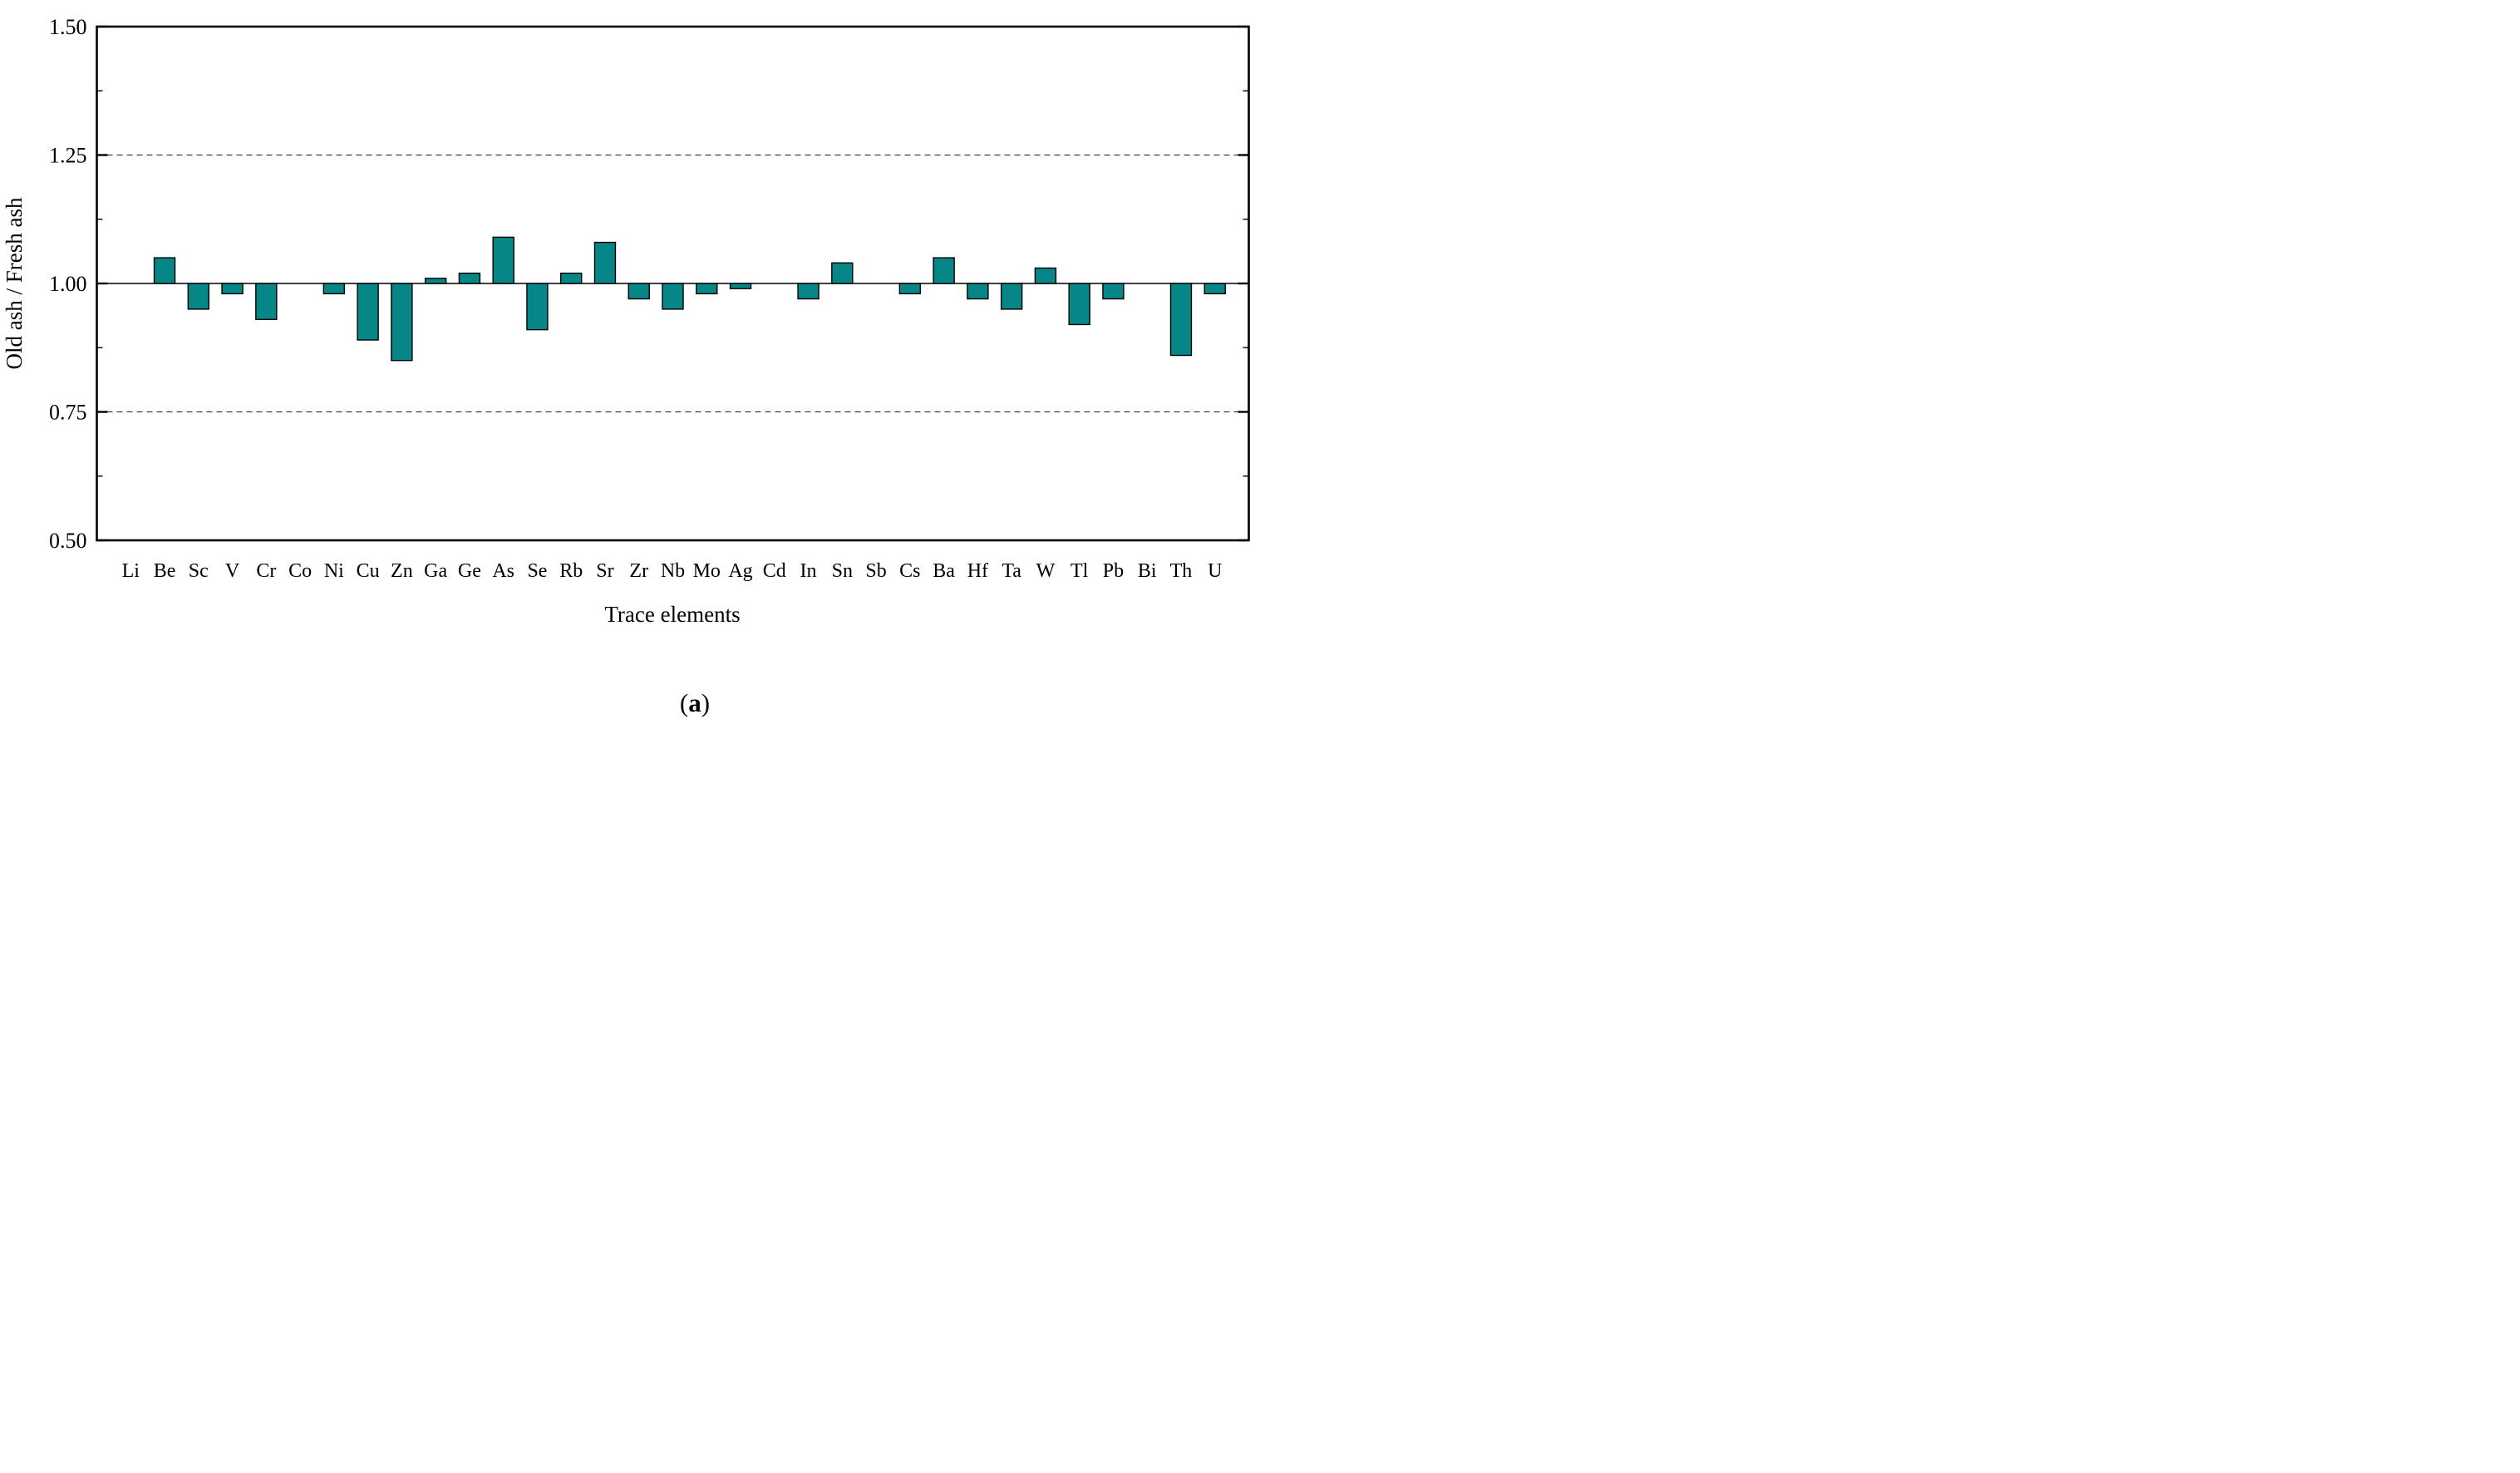 The image size is (2520, 1473). Describe the element at coordinates (503, 260) in the screenshot. I see `bar-As` at that location.